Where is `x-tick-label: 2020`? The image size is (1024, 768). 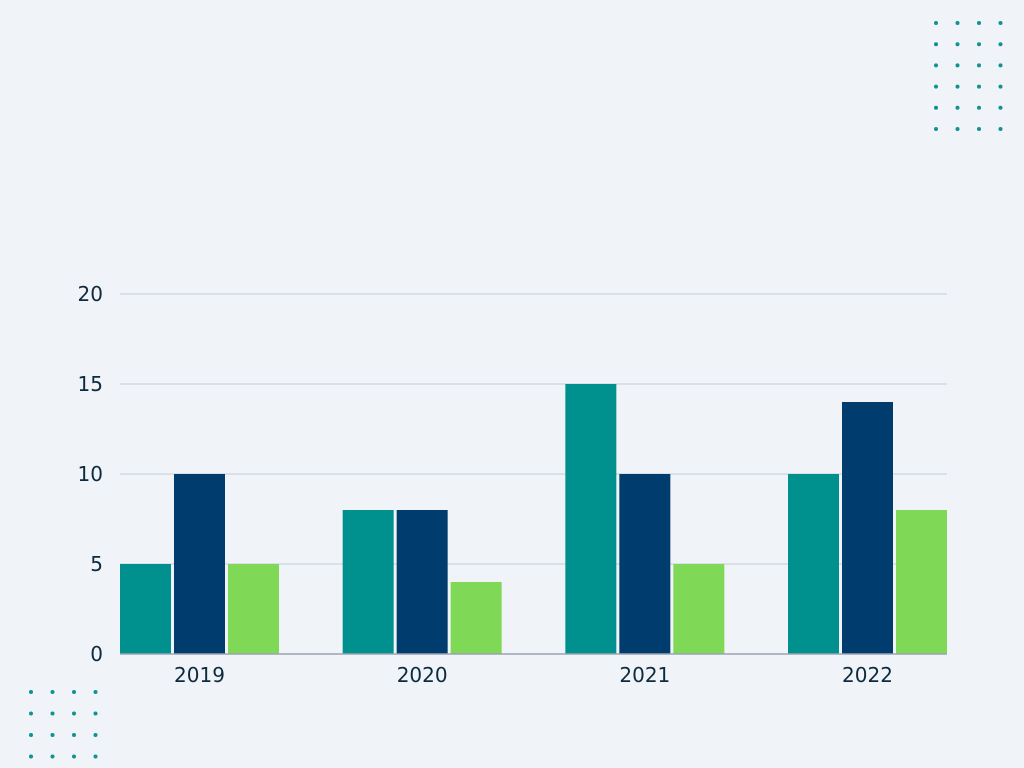
x-tick-label: 2020 is located at coordinates (422, 675).